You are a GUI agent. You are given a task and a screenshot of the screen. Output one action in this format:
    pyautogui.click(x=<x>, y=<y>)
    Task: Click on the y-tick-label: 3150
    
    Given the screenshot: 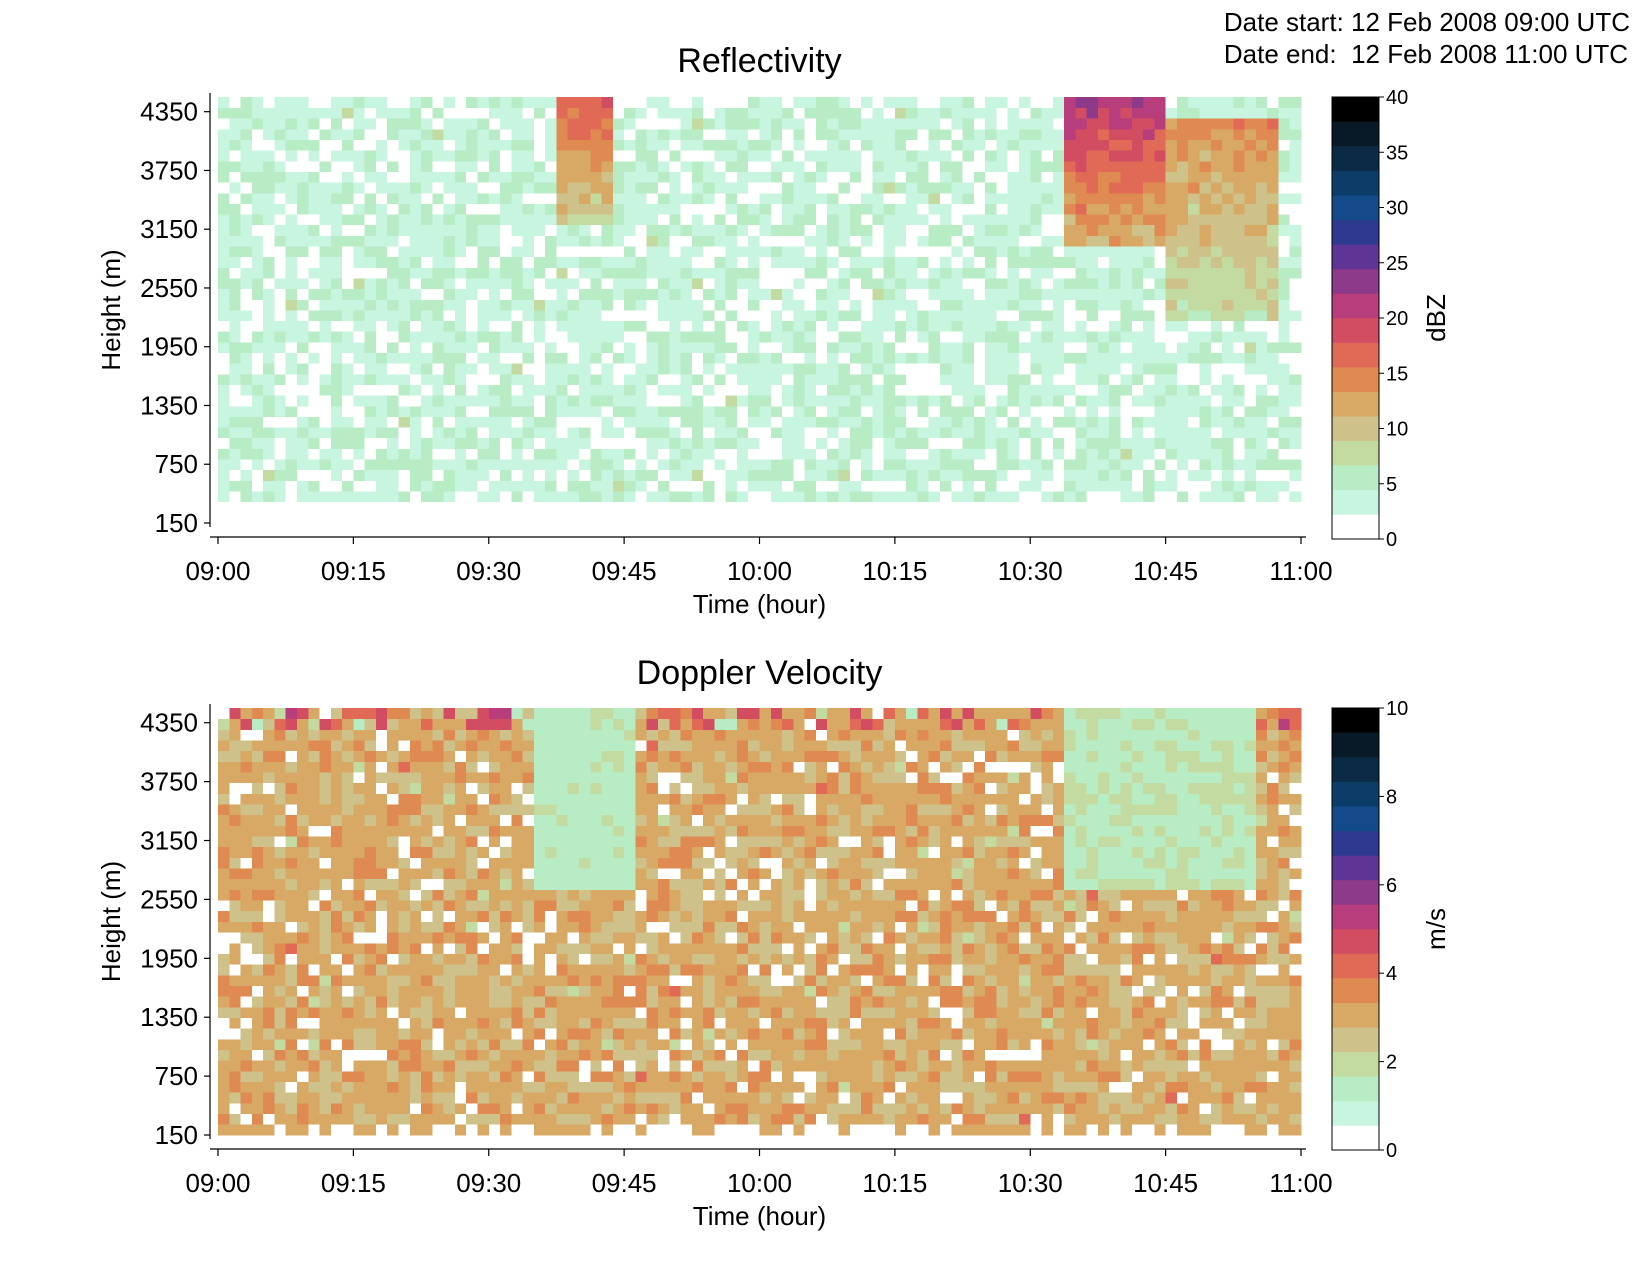 What is the action you would take?
    pyautogui.click(x=169, y=229)
    